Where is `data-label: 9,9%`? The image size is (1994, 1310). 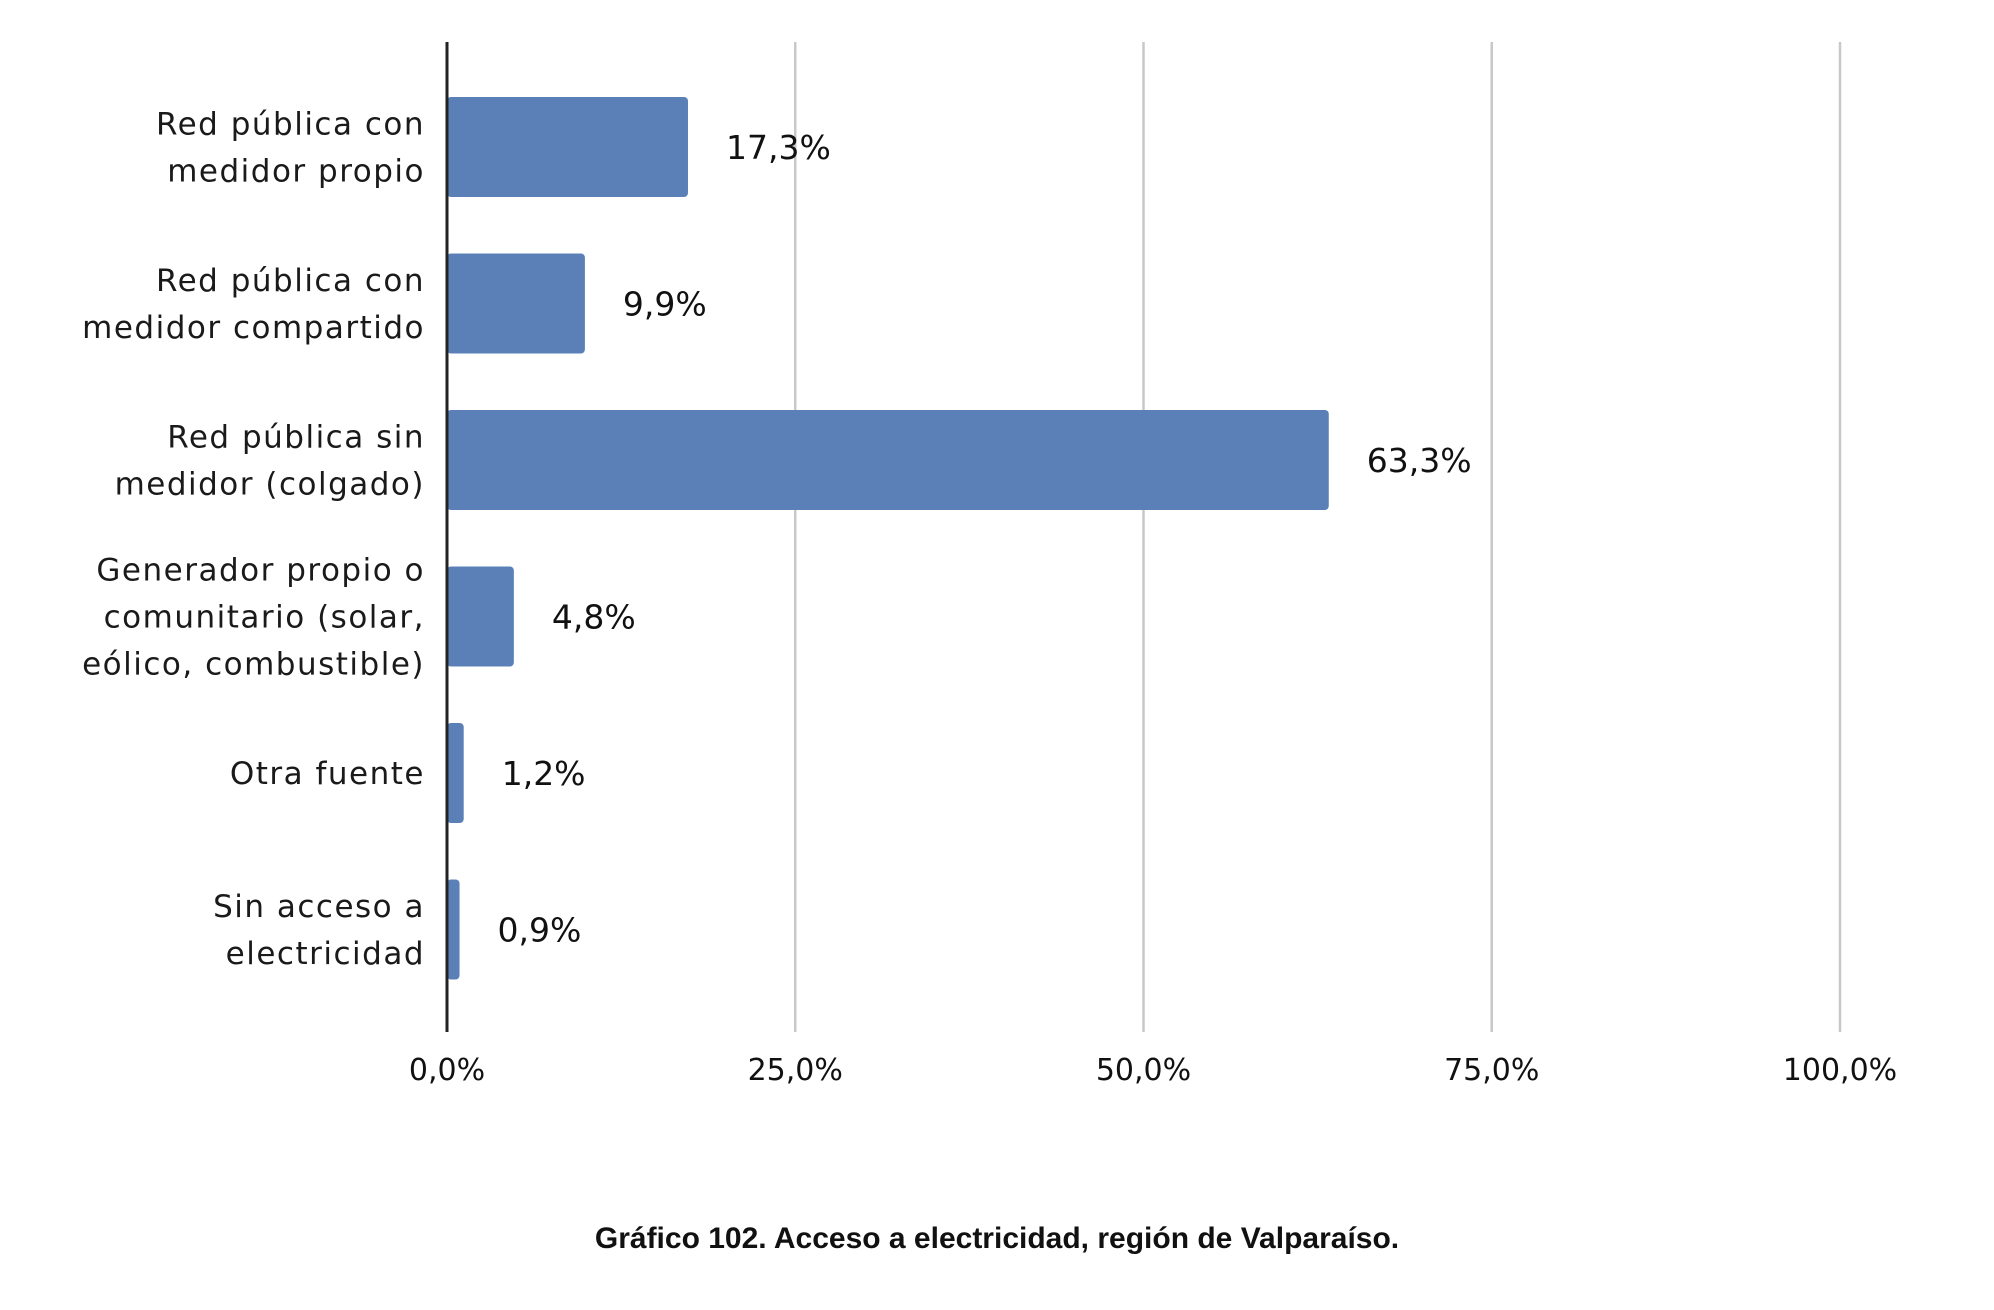 data-label: 9,9% is located at coordinates (665, 304).